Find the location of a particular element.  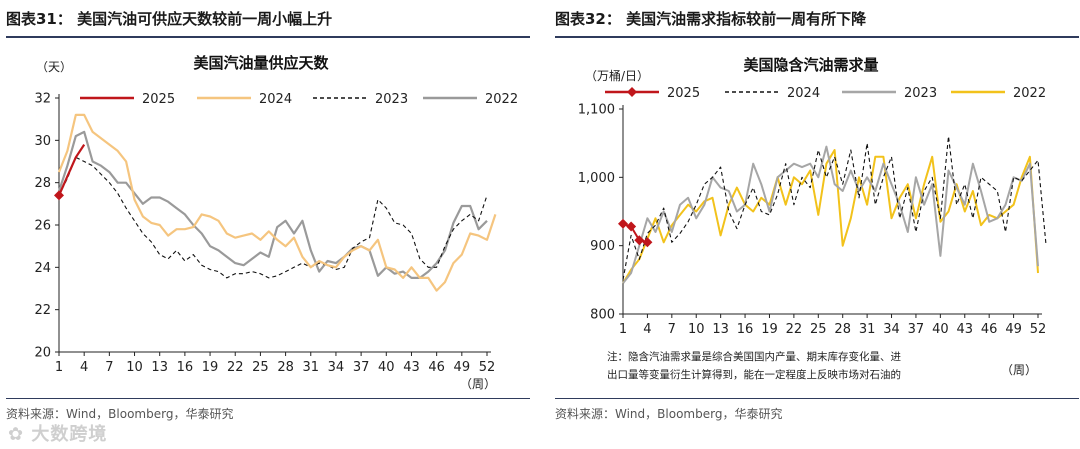

y-axis-unit: （万桶/日） is located at coordinates (617, 75).